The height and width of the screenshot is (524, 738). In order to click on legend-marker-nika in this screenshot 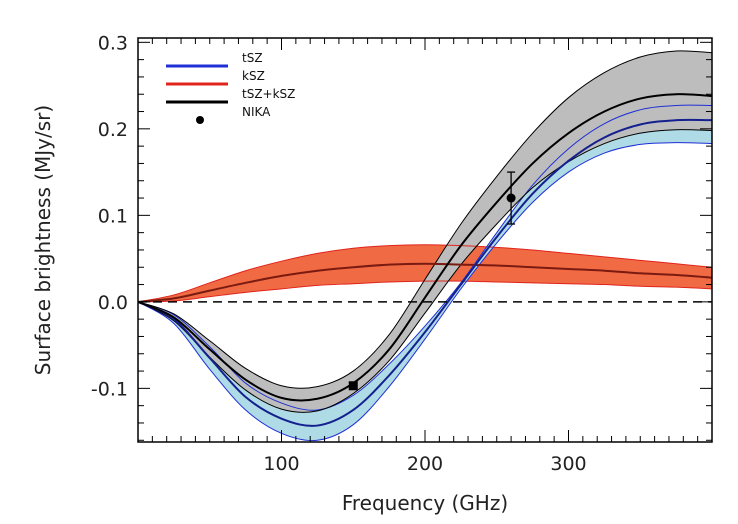, I will do `click(200, 120)`.